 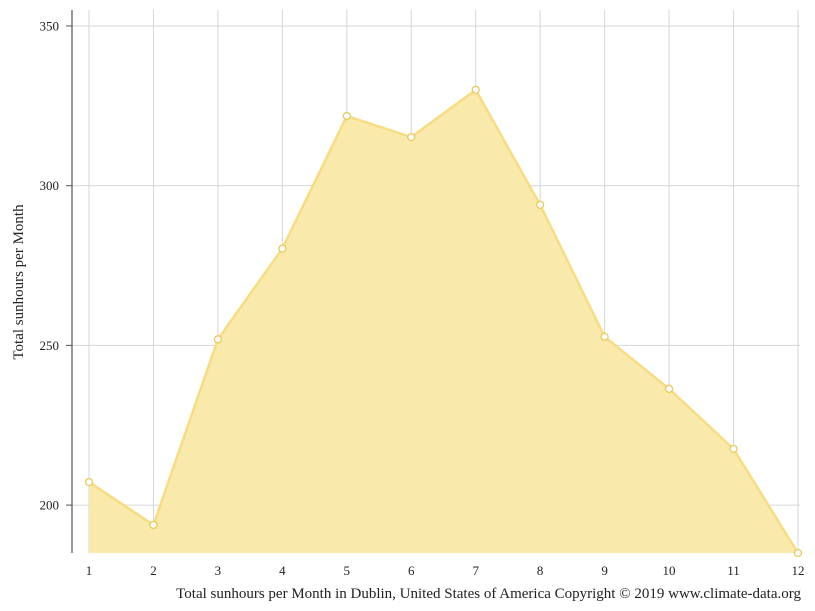 What do you see at coordinates (50, 25) in the screenshot?
I see `y-tick-label: 350` at bounding box center [50, 25].